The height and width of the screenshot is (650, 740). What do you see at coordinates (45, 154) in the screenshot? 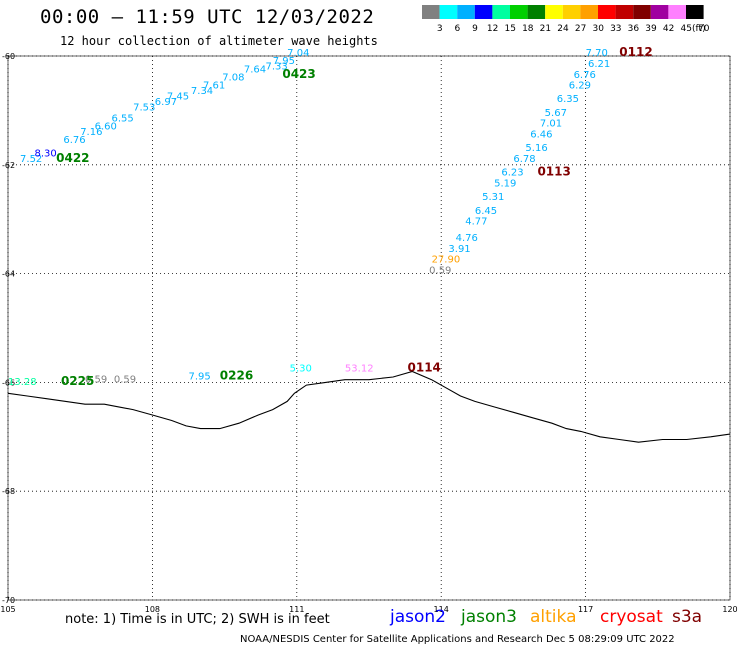
I see `wave-height-value: 8.30` at bounding box center [45, 154].